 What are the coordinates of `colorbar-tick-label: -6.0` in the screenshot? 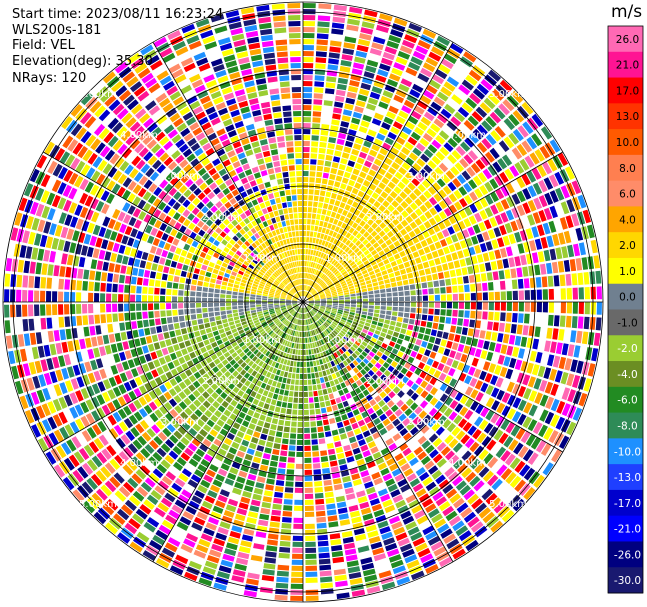 It's located at (627, 401).